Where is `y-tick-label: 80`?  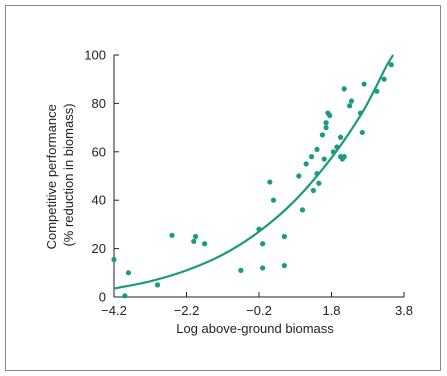
y-tick-label: 80 is located at coordinates (99, 103).